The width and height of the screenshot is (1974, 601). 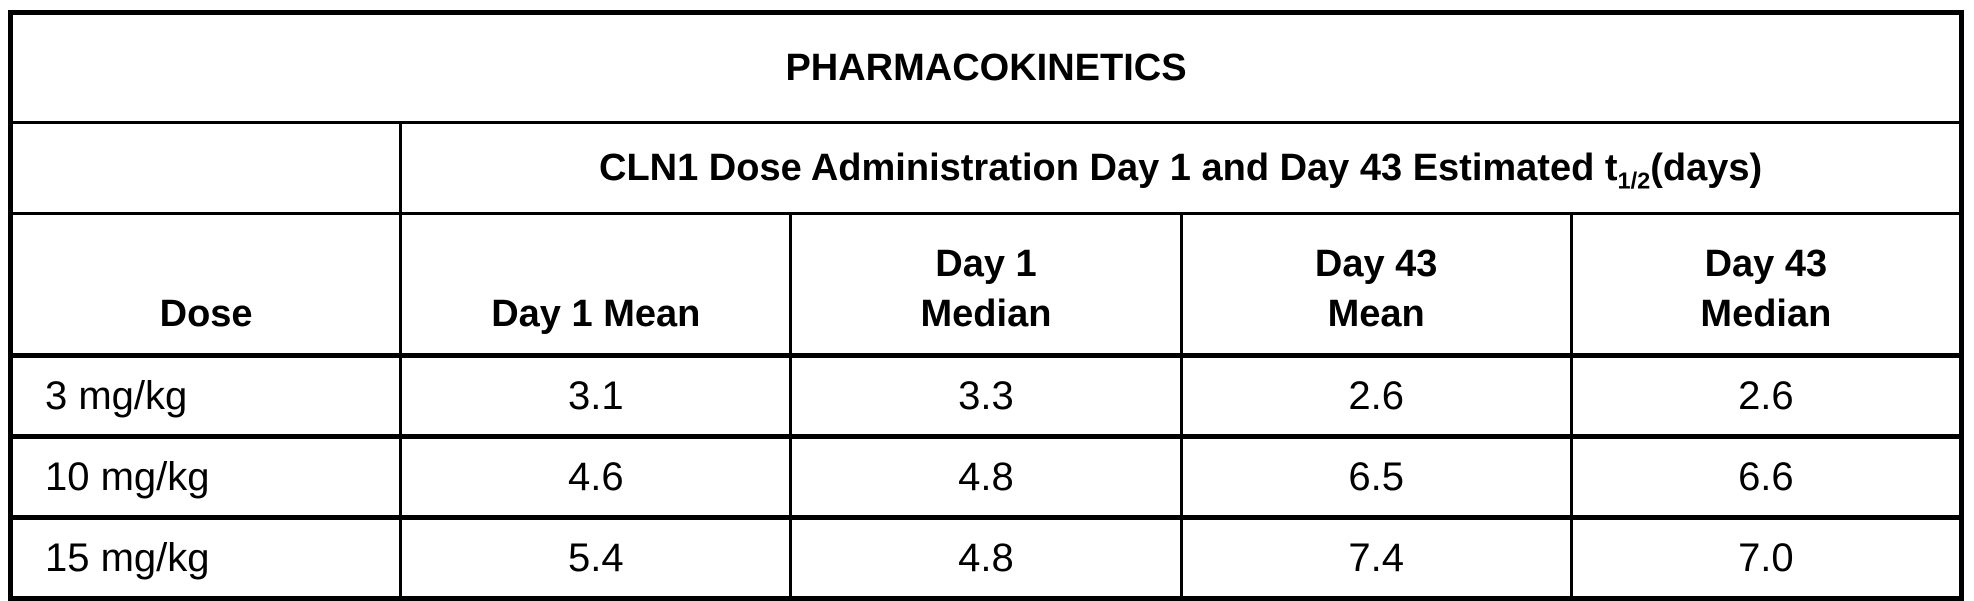 What do you see at coordinates (205, 558) in the screenshot?
I see `dose-label: 15 mg/kg` at bounding box center [205, 558].